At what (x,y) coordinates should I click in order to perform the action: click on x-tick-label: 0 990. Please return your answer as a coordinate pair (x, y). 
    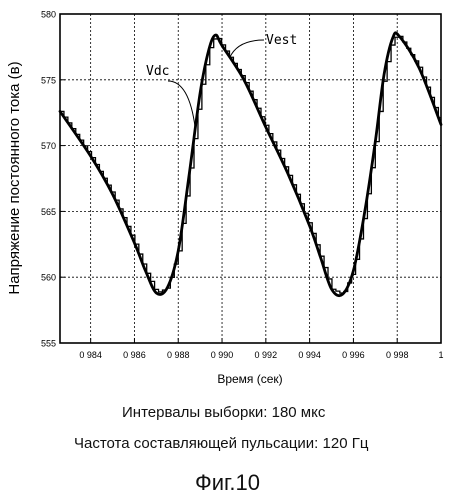
    Looking at the image, I should click on (222, 355).